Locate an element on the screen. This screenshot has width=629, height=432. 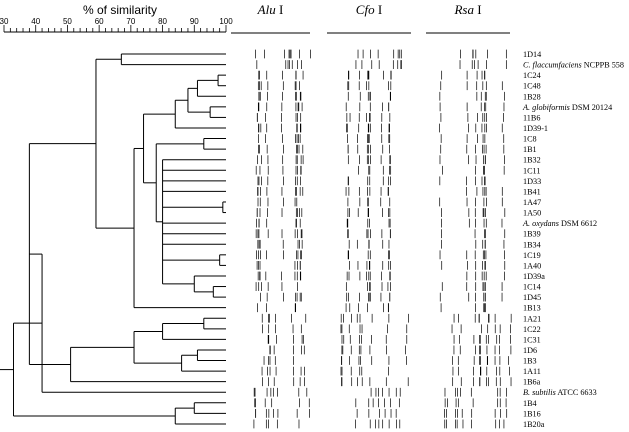
strain-code: 11B6 is located at coordinates (531, 117).